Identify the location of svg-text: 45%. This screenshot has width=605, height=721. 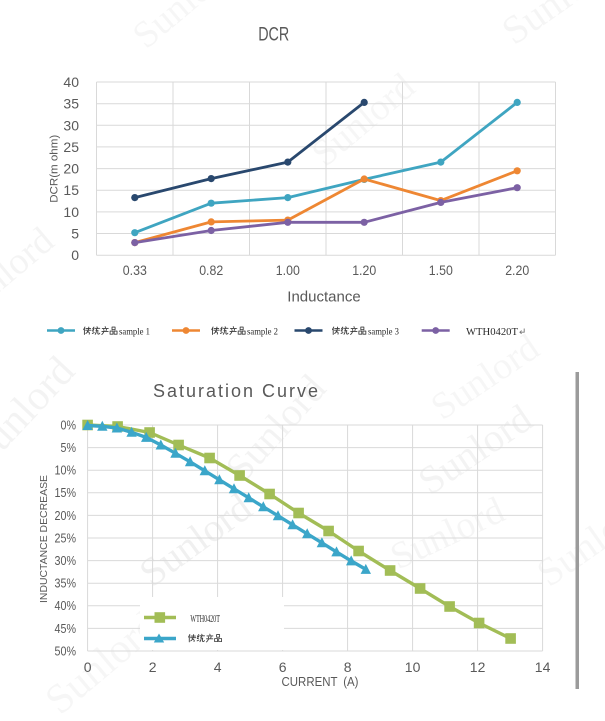
(66, 628).